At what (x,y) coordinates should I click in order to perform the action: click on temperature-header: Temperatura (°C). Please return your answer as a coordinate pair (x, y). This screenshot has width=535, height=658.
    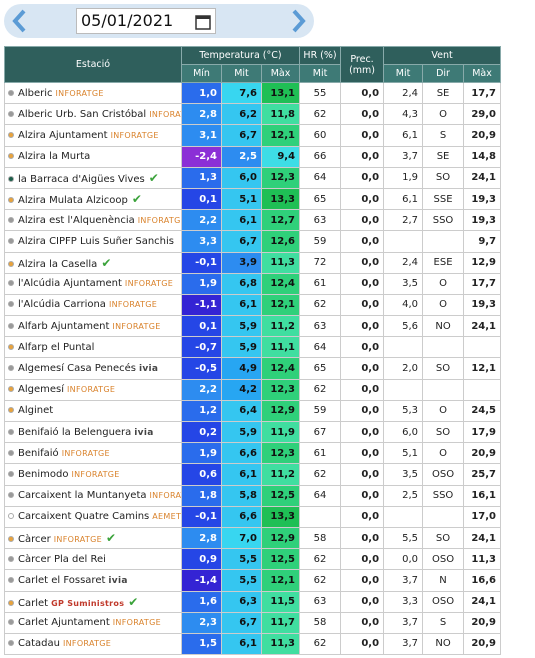
    Looking at the image, I should click on (240, 55).